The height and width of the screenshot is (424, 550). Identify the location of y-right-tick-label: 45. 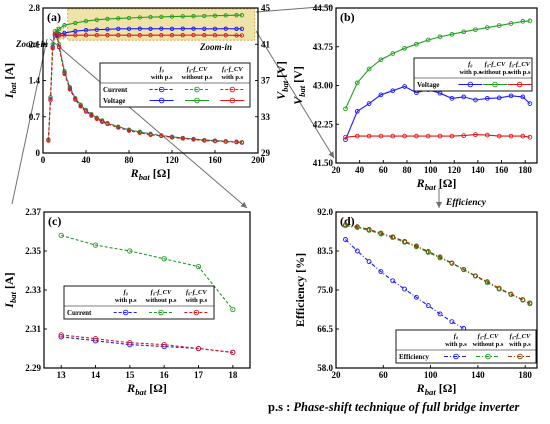
(266, 8).